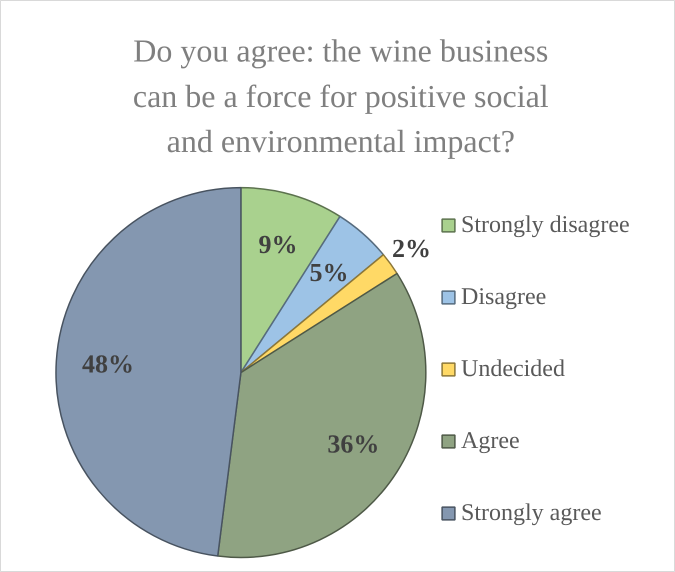  What do you see at coordinates (490, 441) in the screenshot?
I see `legend-label: Agree` at bounding box center [490, 441].